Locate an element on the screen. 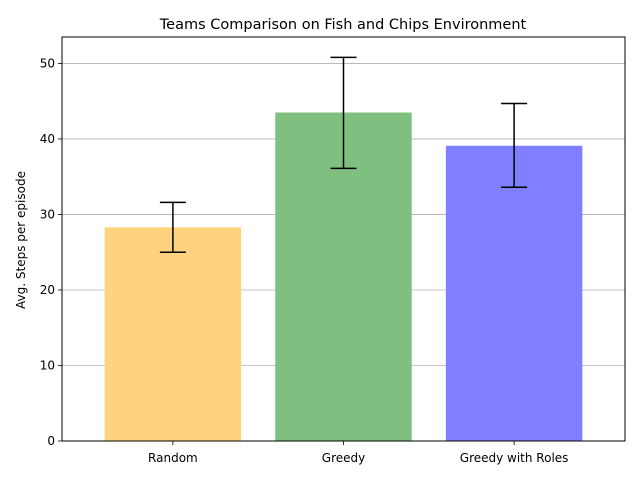 This screenshot has height=484, width=640. x-tick-label: Random is located at coordinates (173, 458).